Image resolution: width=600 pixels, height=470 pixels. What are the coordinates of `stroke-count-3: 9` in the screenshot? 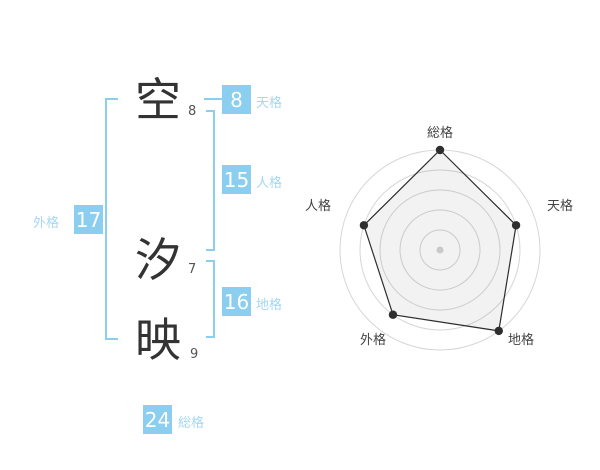 It's located at (194, 354).